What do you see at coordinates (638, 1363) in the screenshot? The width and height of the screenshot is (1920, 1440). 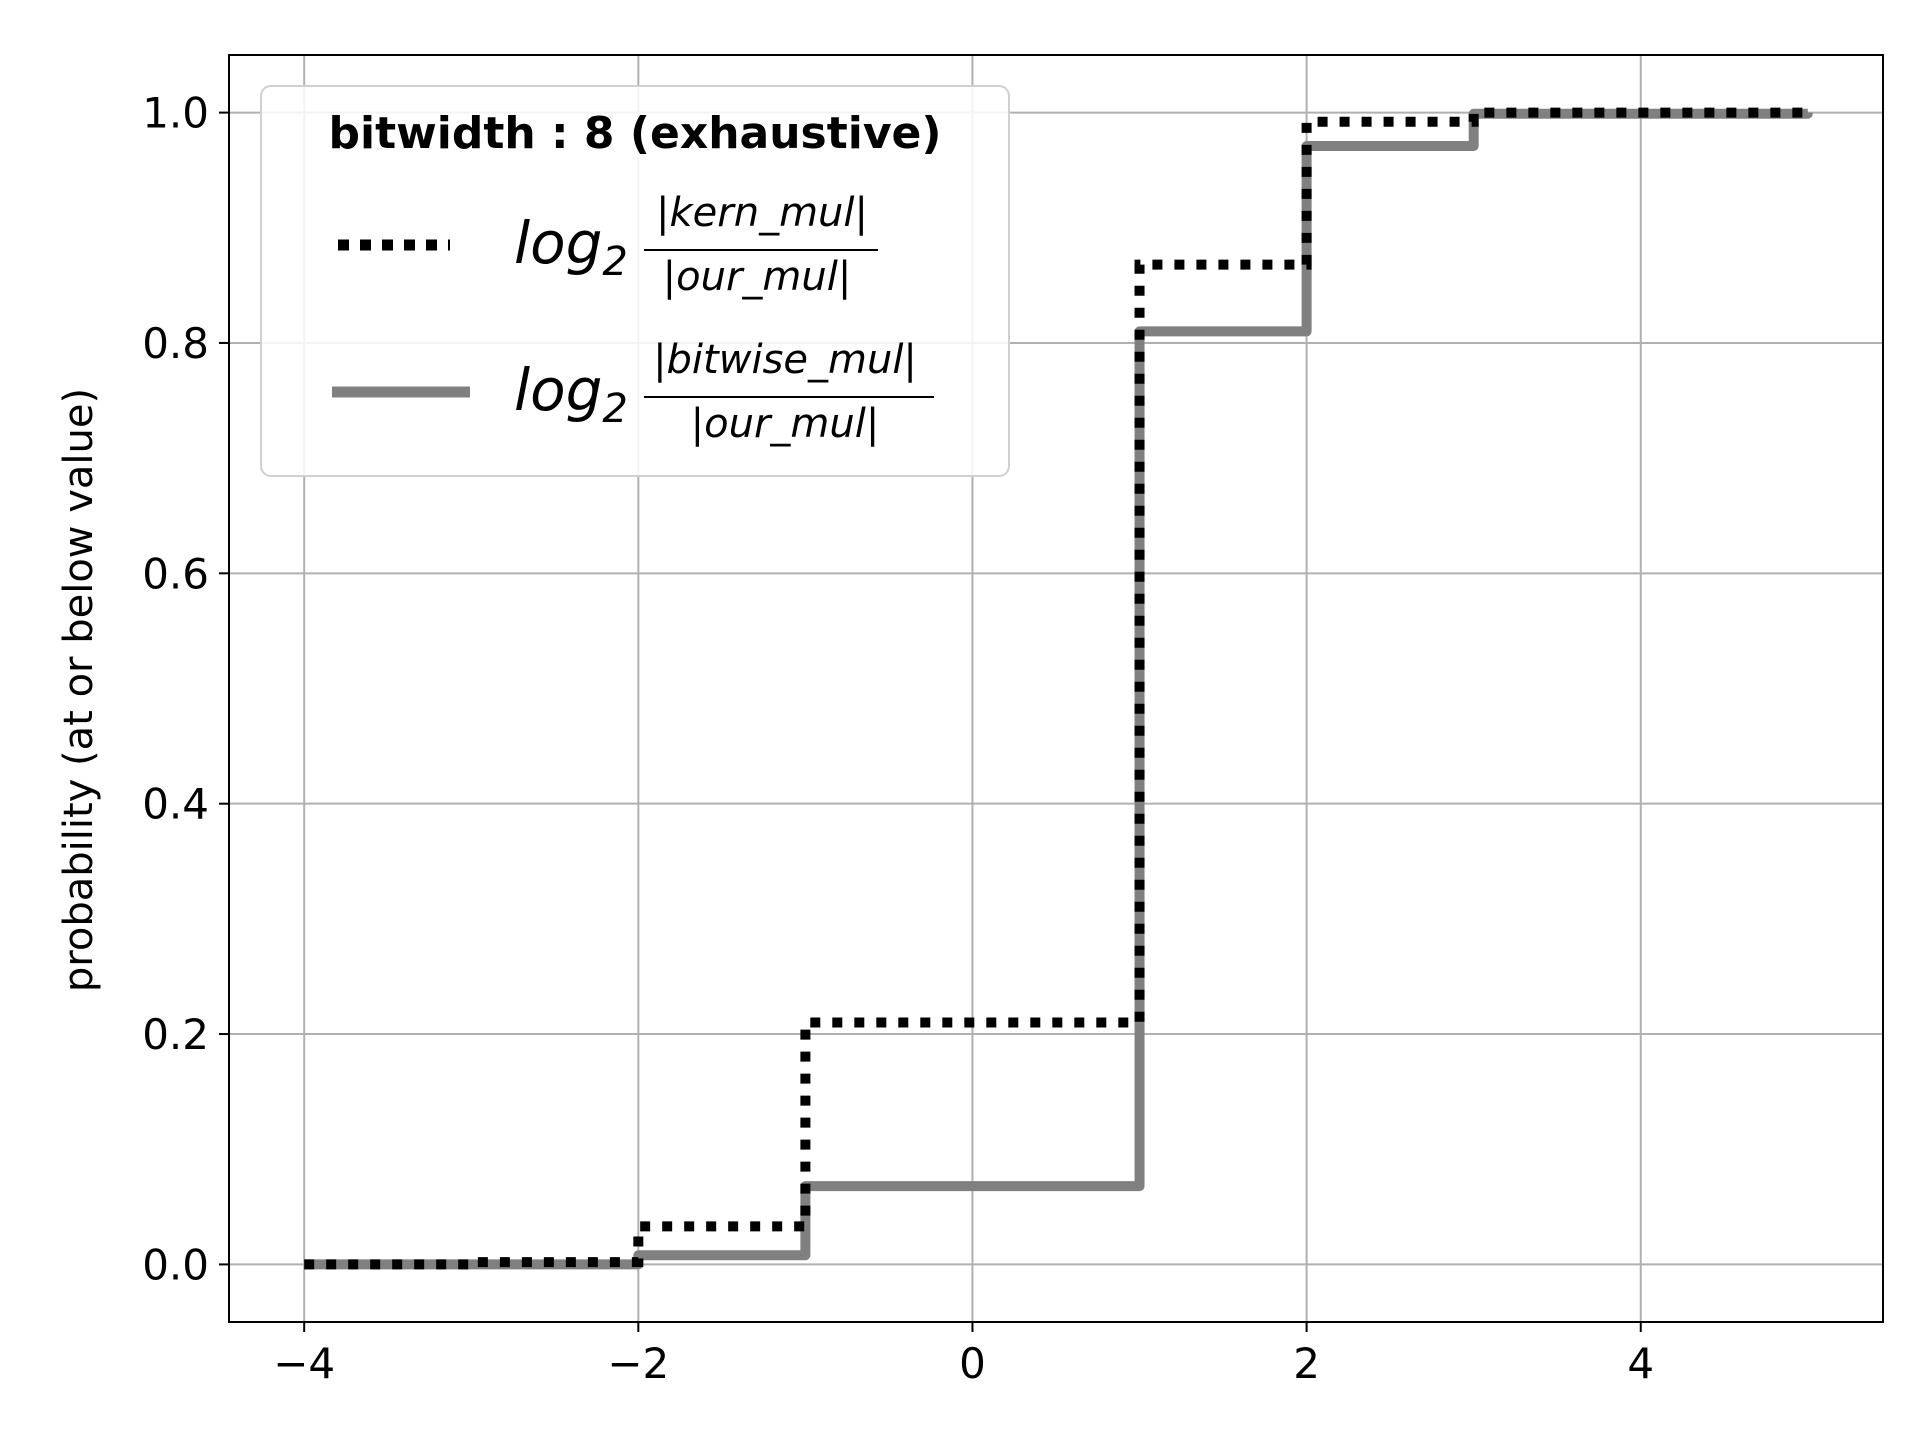 I see `x-tick-label: −2` at bounding box center [638, 1363].